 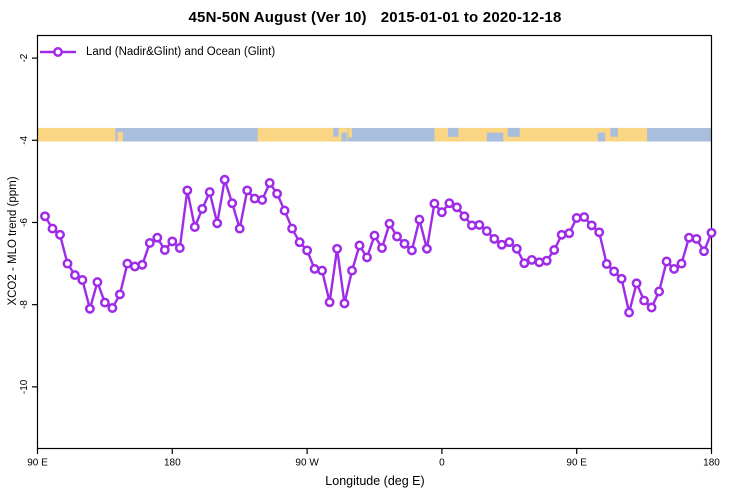 I want to click on x-tick-label: 90 W, so click(x=307, y=463).